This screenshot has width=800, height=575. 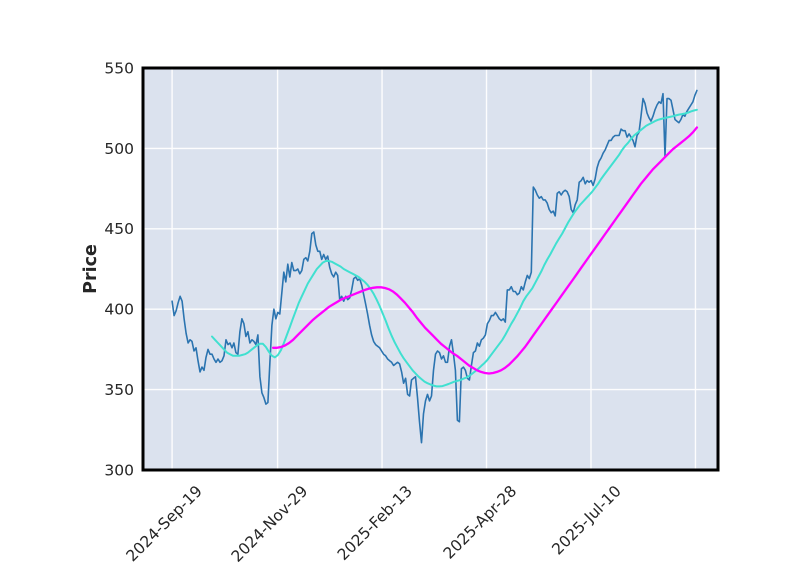 I want to click on y-tick-label: 550, so click(x=119, y=68).